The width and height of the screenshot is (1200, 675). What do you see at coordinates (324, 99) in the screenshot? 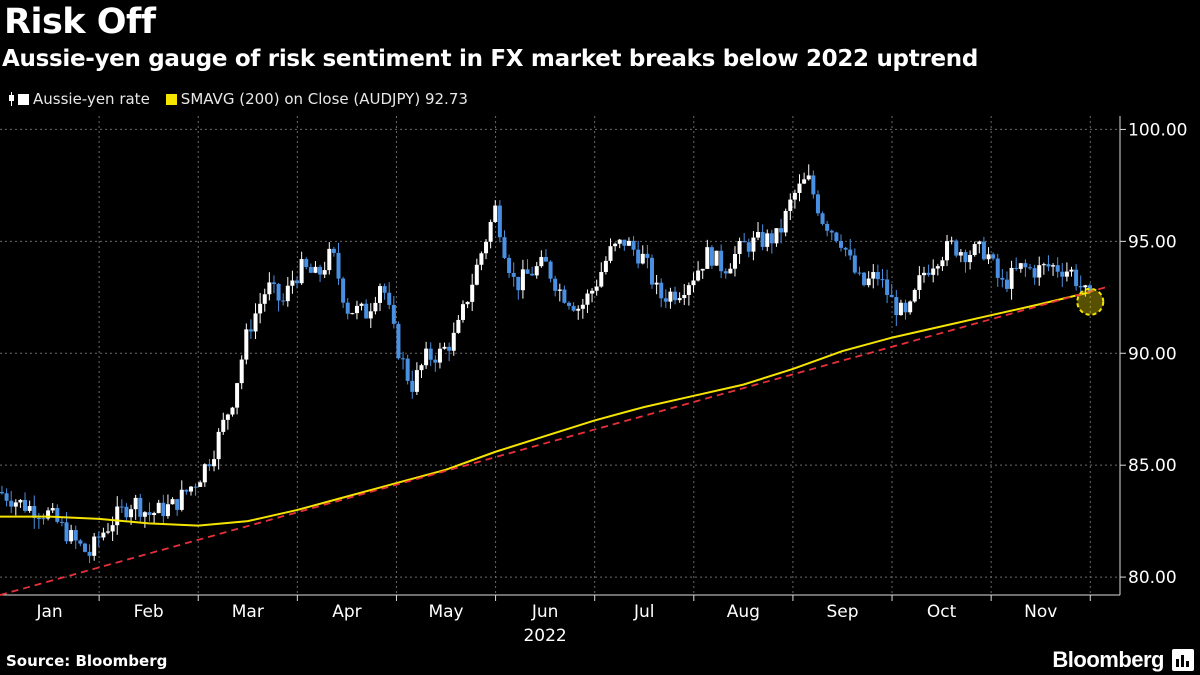
I see `legend-label-sma: SMAVG (200) on Close (AUDJPY) 92.73` at bounding box center [324, 99].